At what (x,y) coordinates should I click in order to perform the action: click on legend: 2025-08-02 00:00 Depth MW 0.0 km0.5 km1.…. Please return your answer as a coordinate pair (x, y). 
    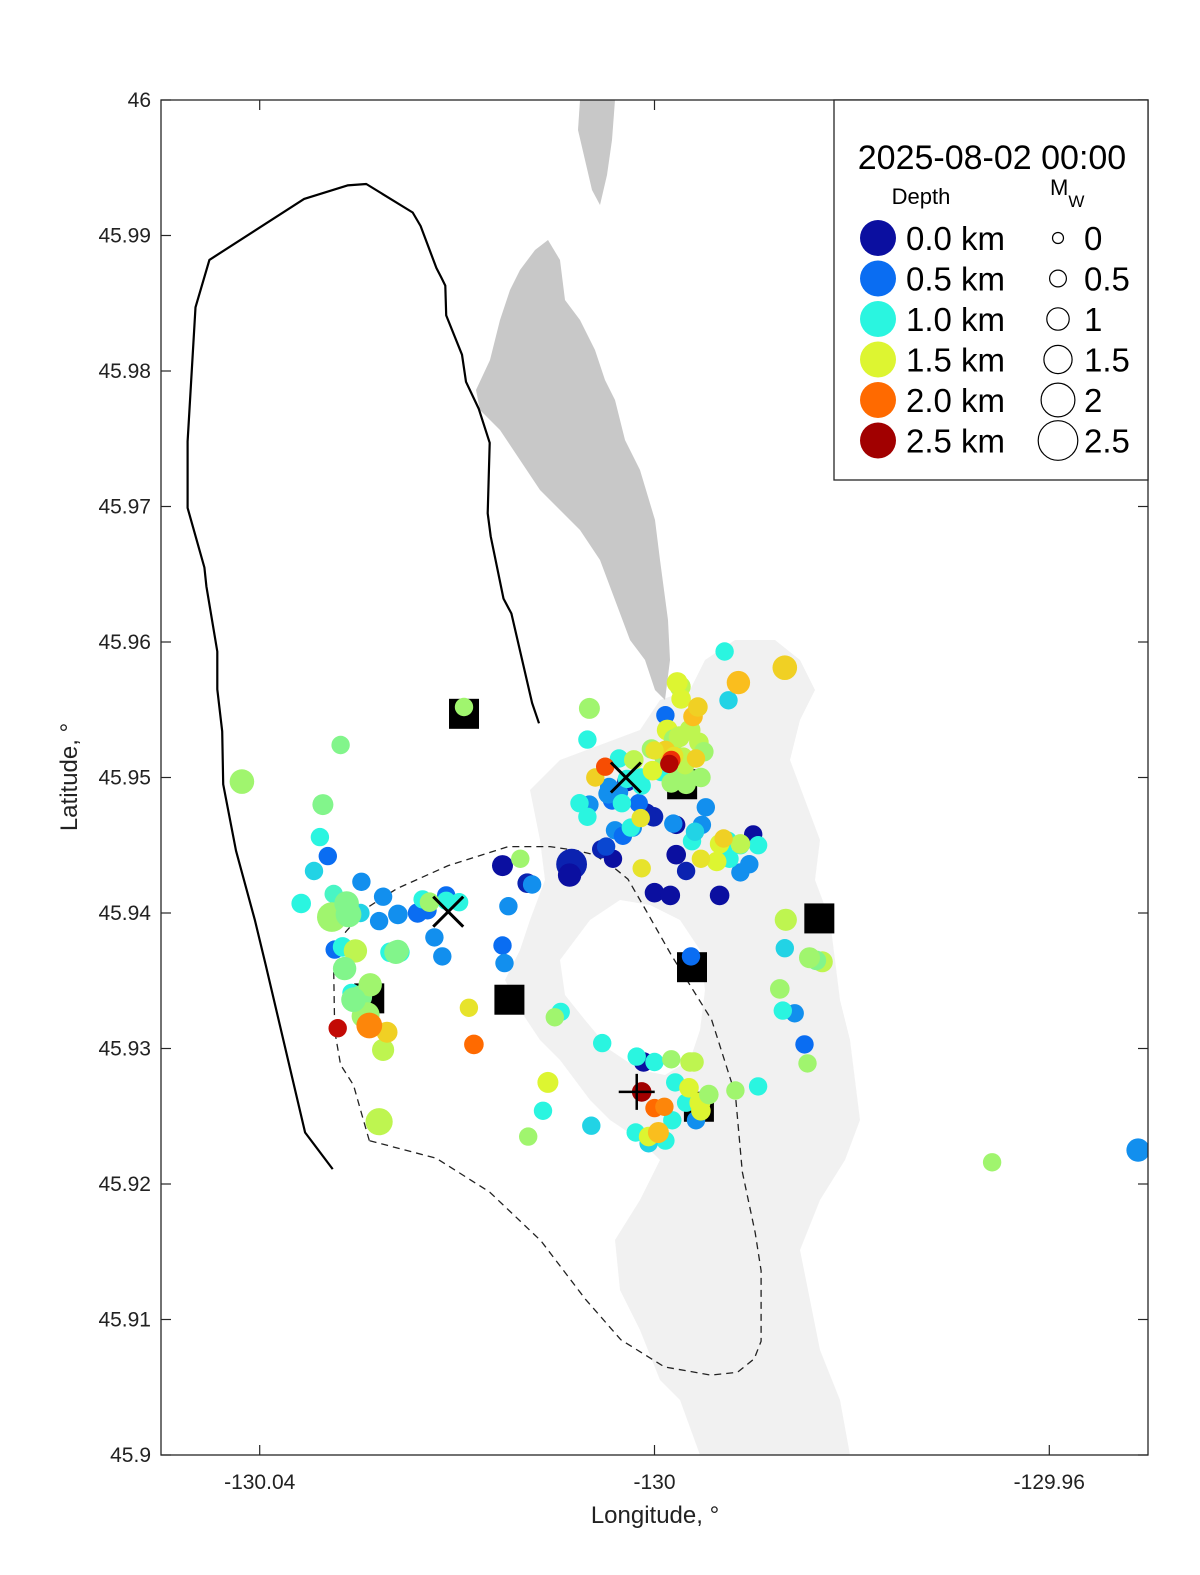
    Looking at the image, I should click on (991, 290).